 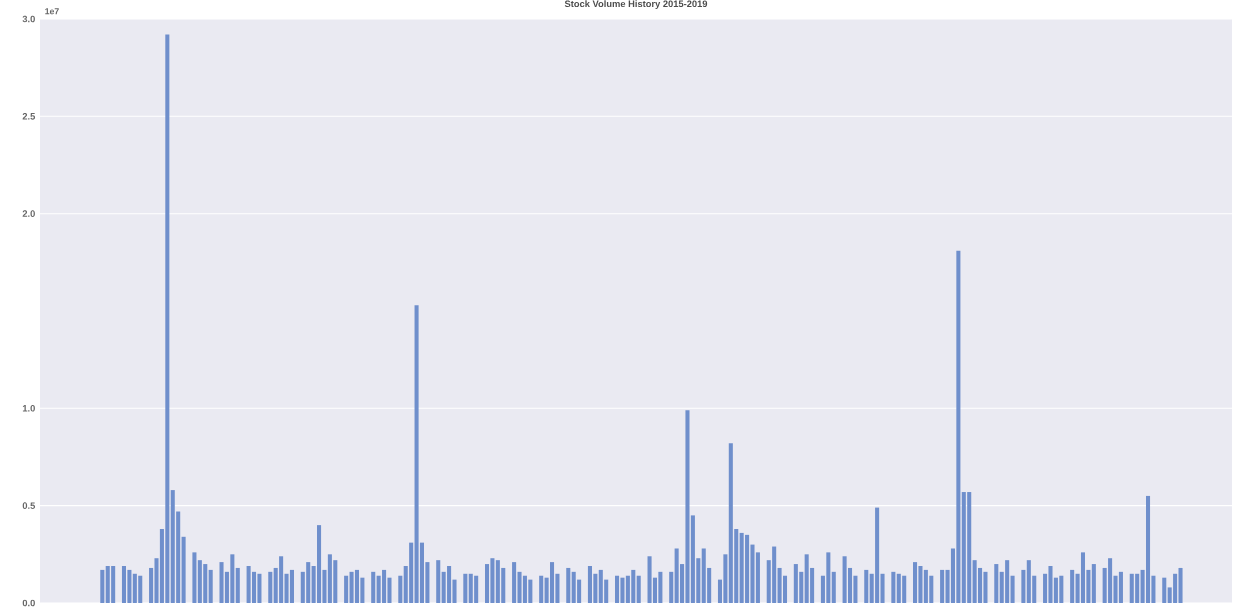 I want to click on y-tick-label: 2.0, so click(x=28, y=213).